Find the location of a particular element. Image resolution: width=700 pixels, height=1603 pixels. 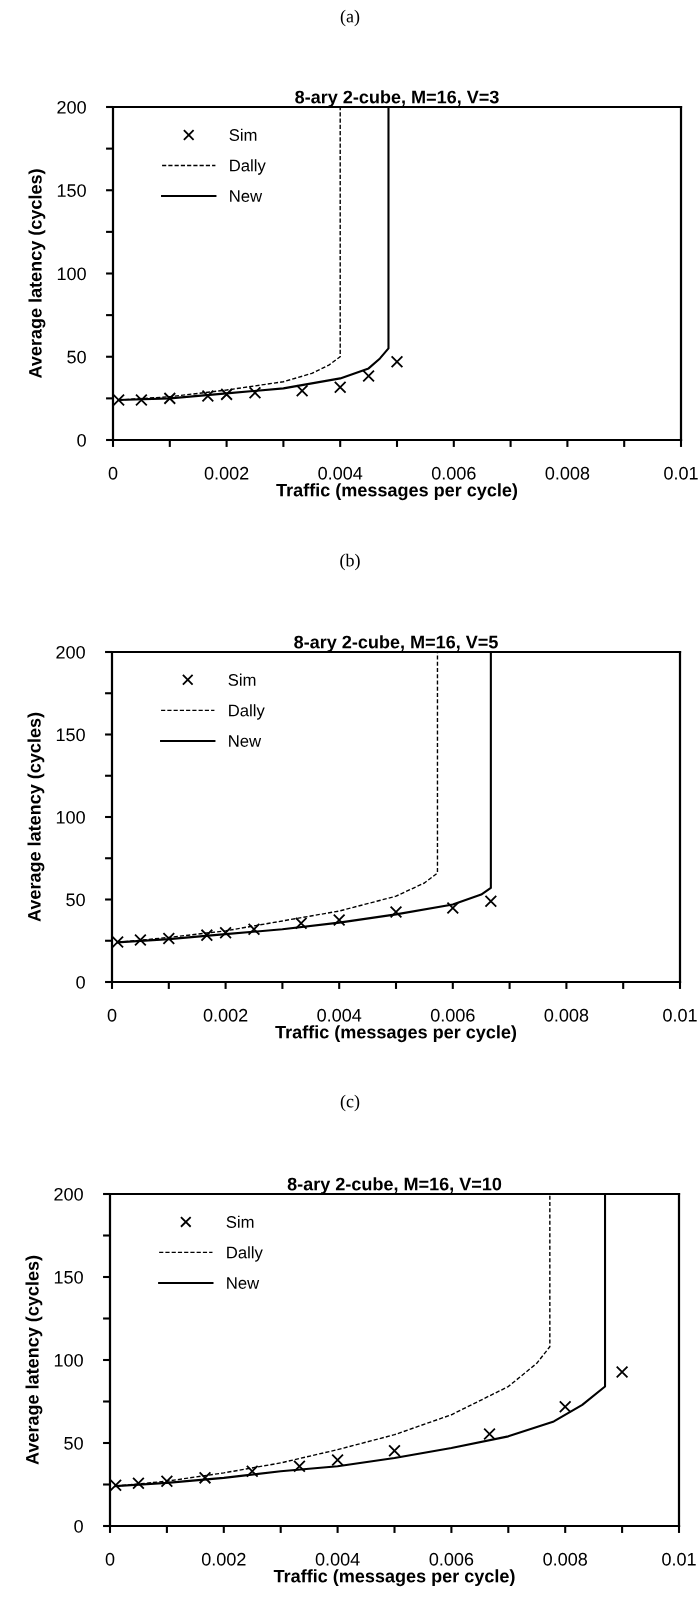

text: (c) is located at coordinates (350, 1103).